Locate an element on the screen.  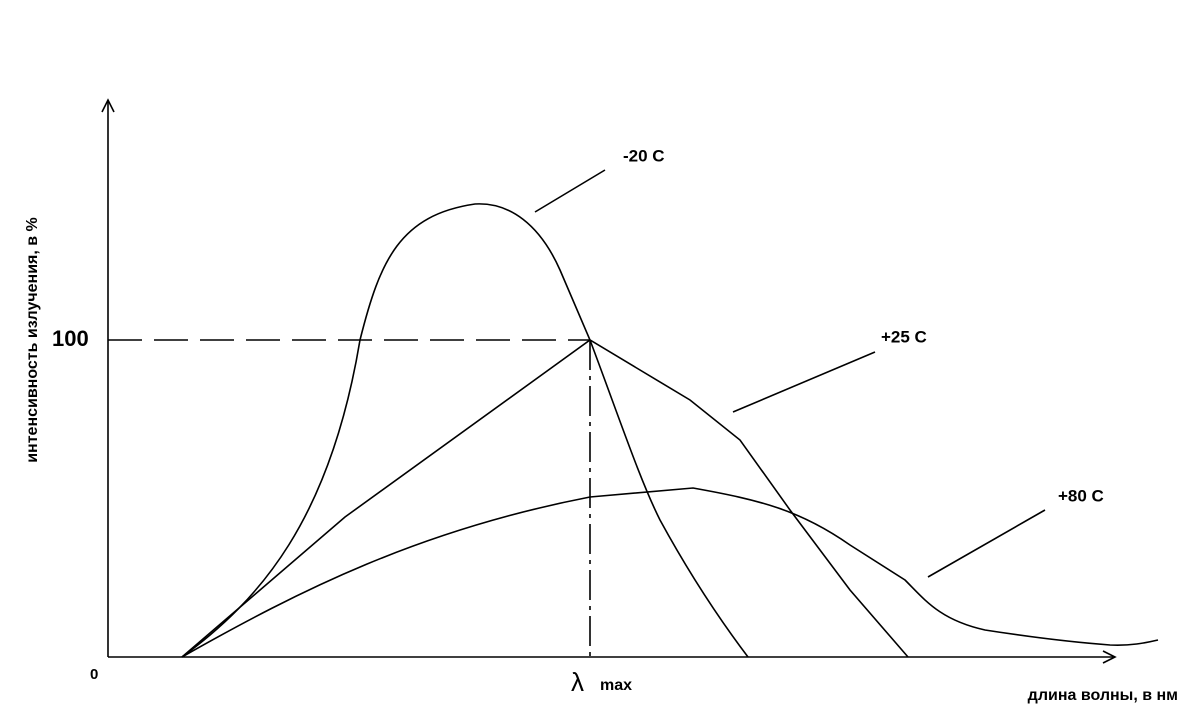
leader-plus80 is located at coordinates (986, 543).